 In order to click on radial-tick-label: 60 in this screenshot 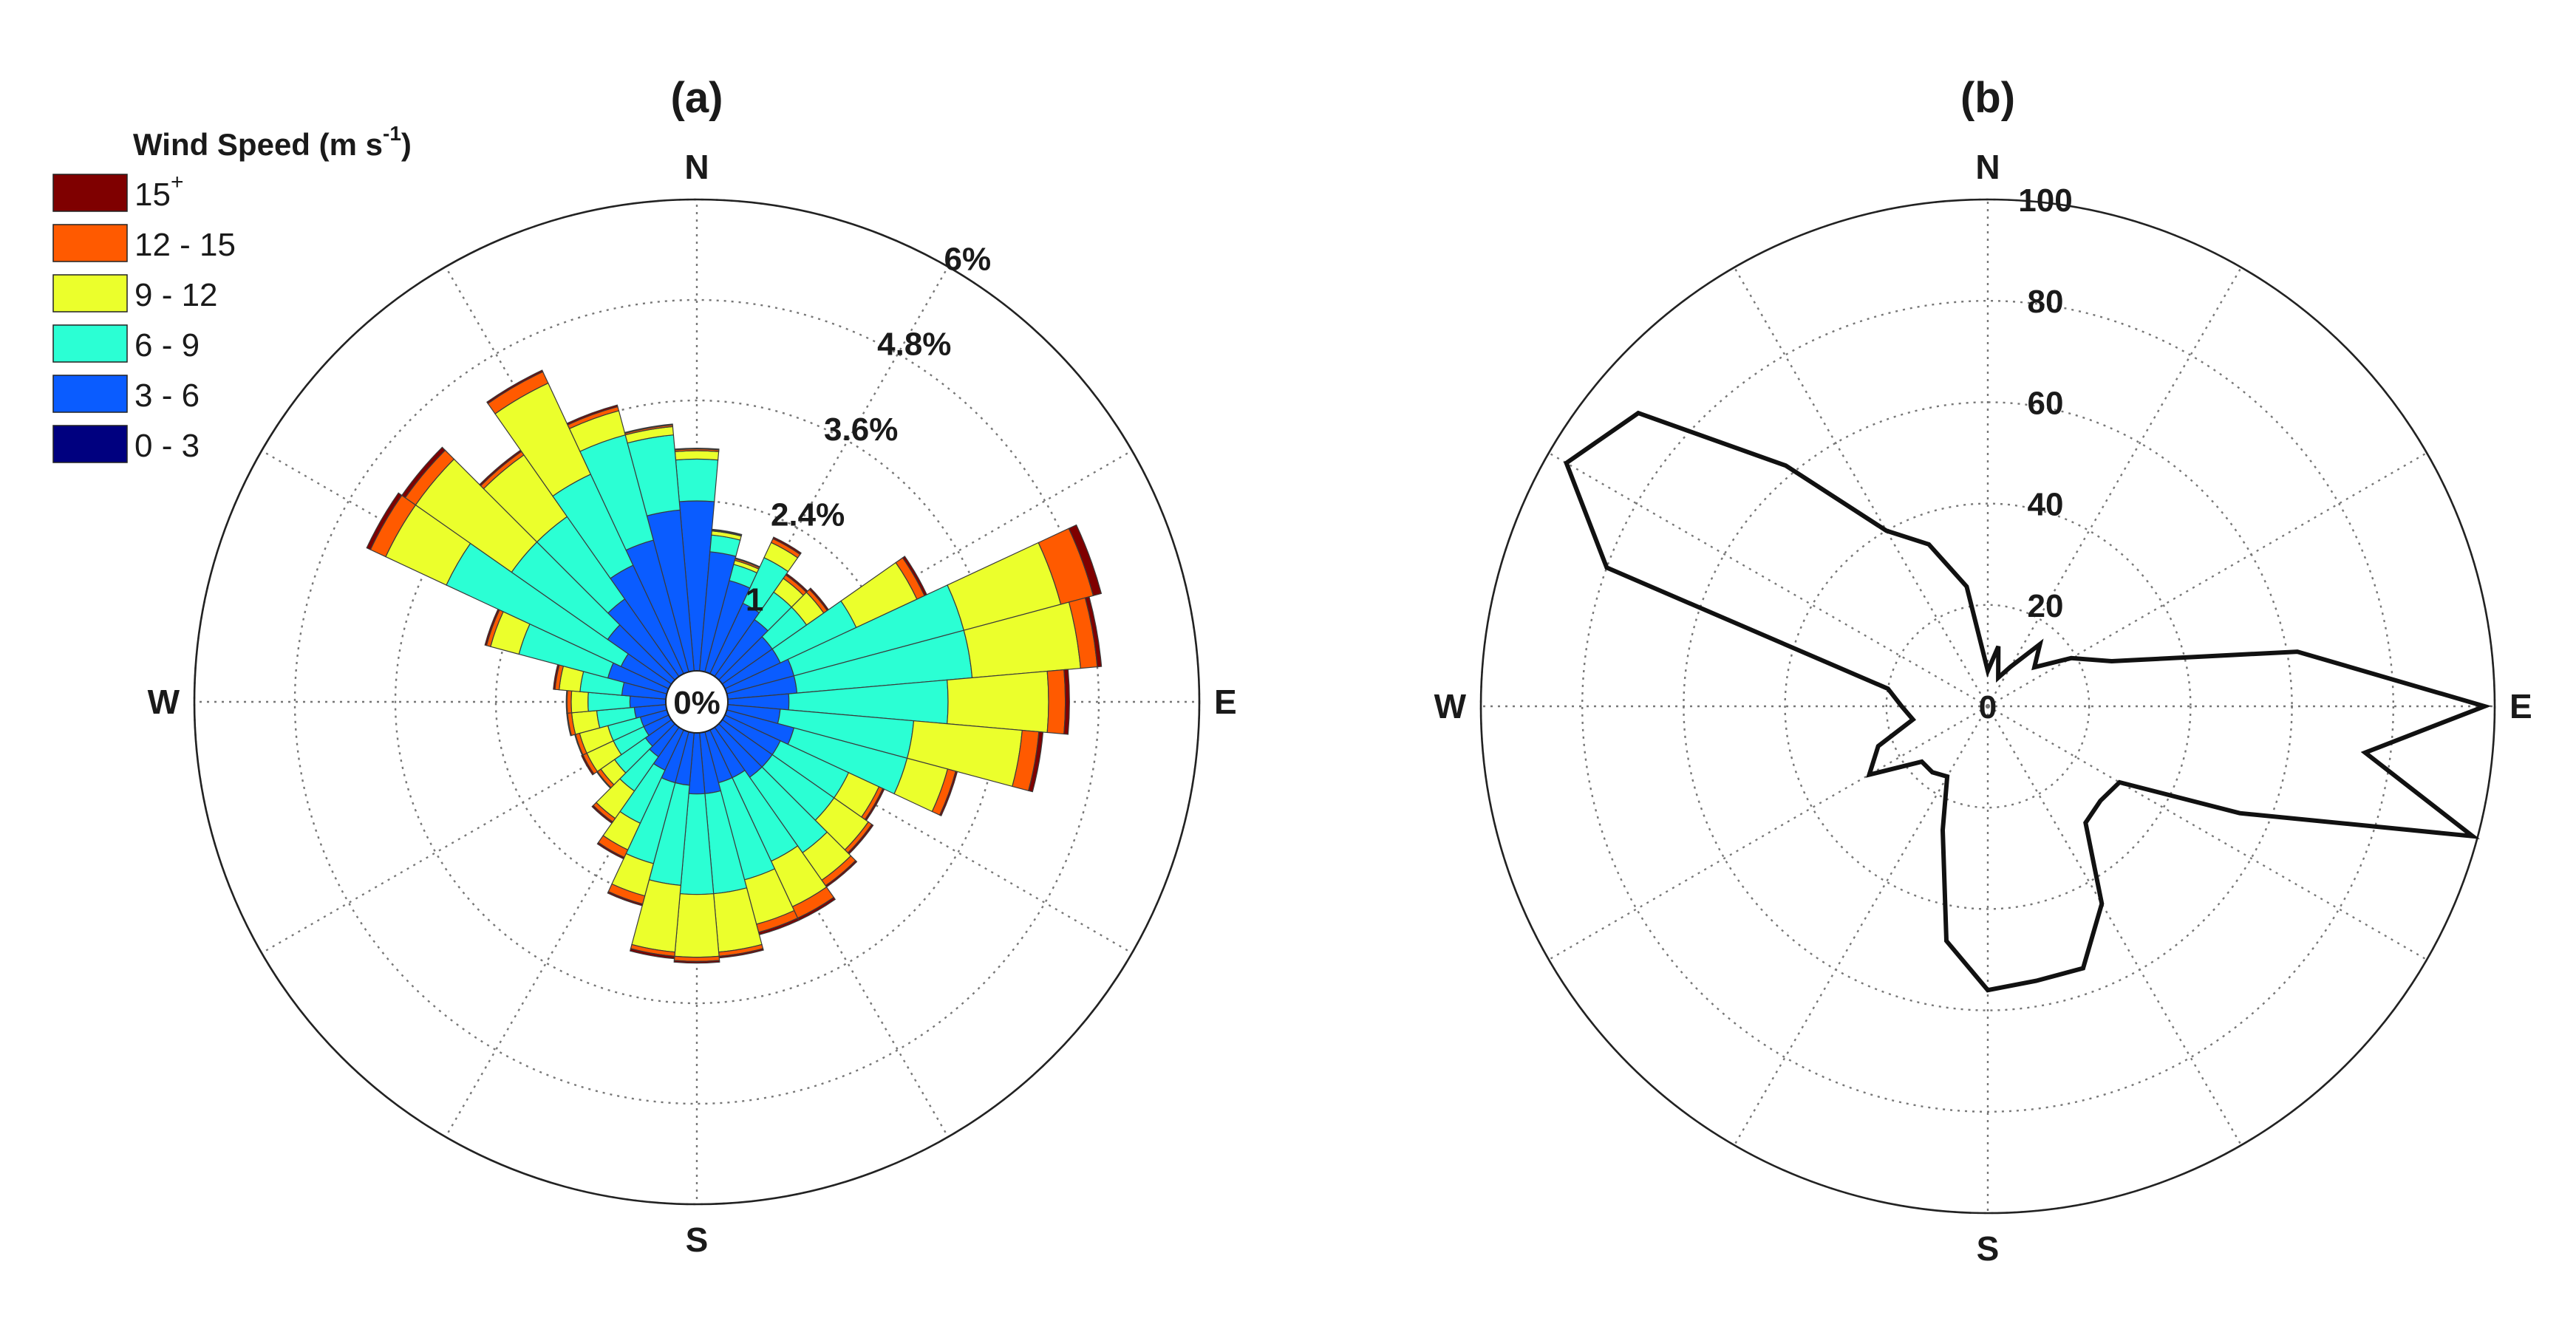, I will do `click(2046, 403)`.